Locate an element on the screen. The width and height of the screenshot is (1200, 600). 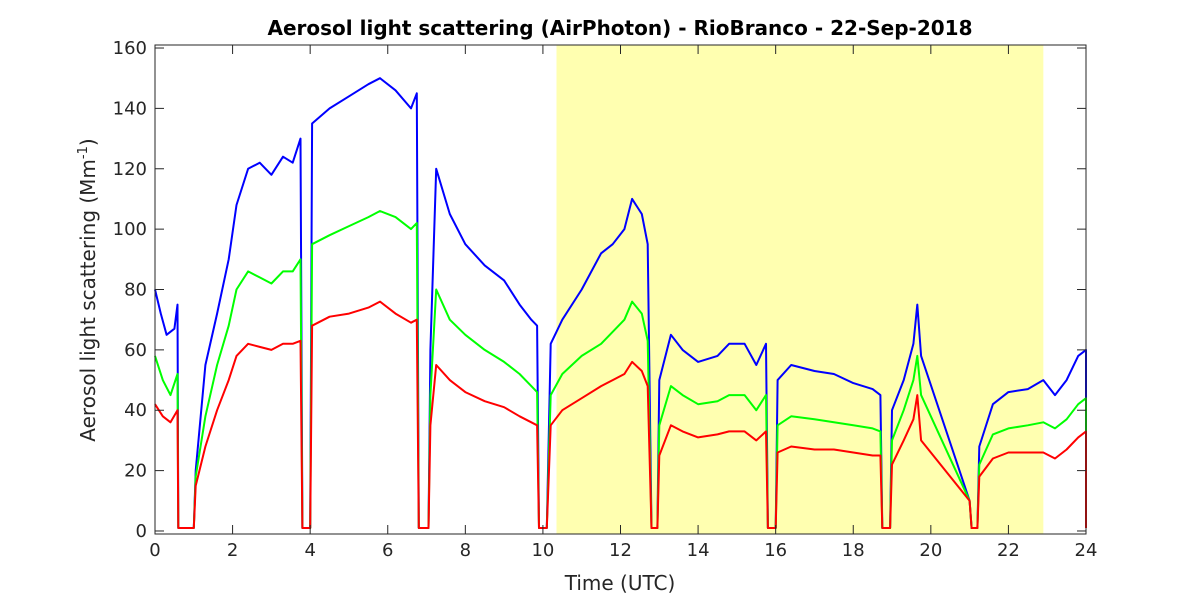
y-axis-label: Aerosol light scattering (Mm-1) is located at coordinates (88, 289).